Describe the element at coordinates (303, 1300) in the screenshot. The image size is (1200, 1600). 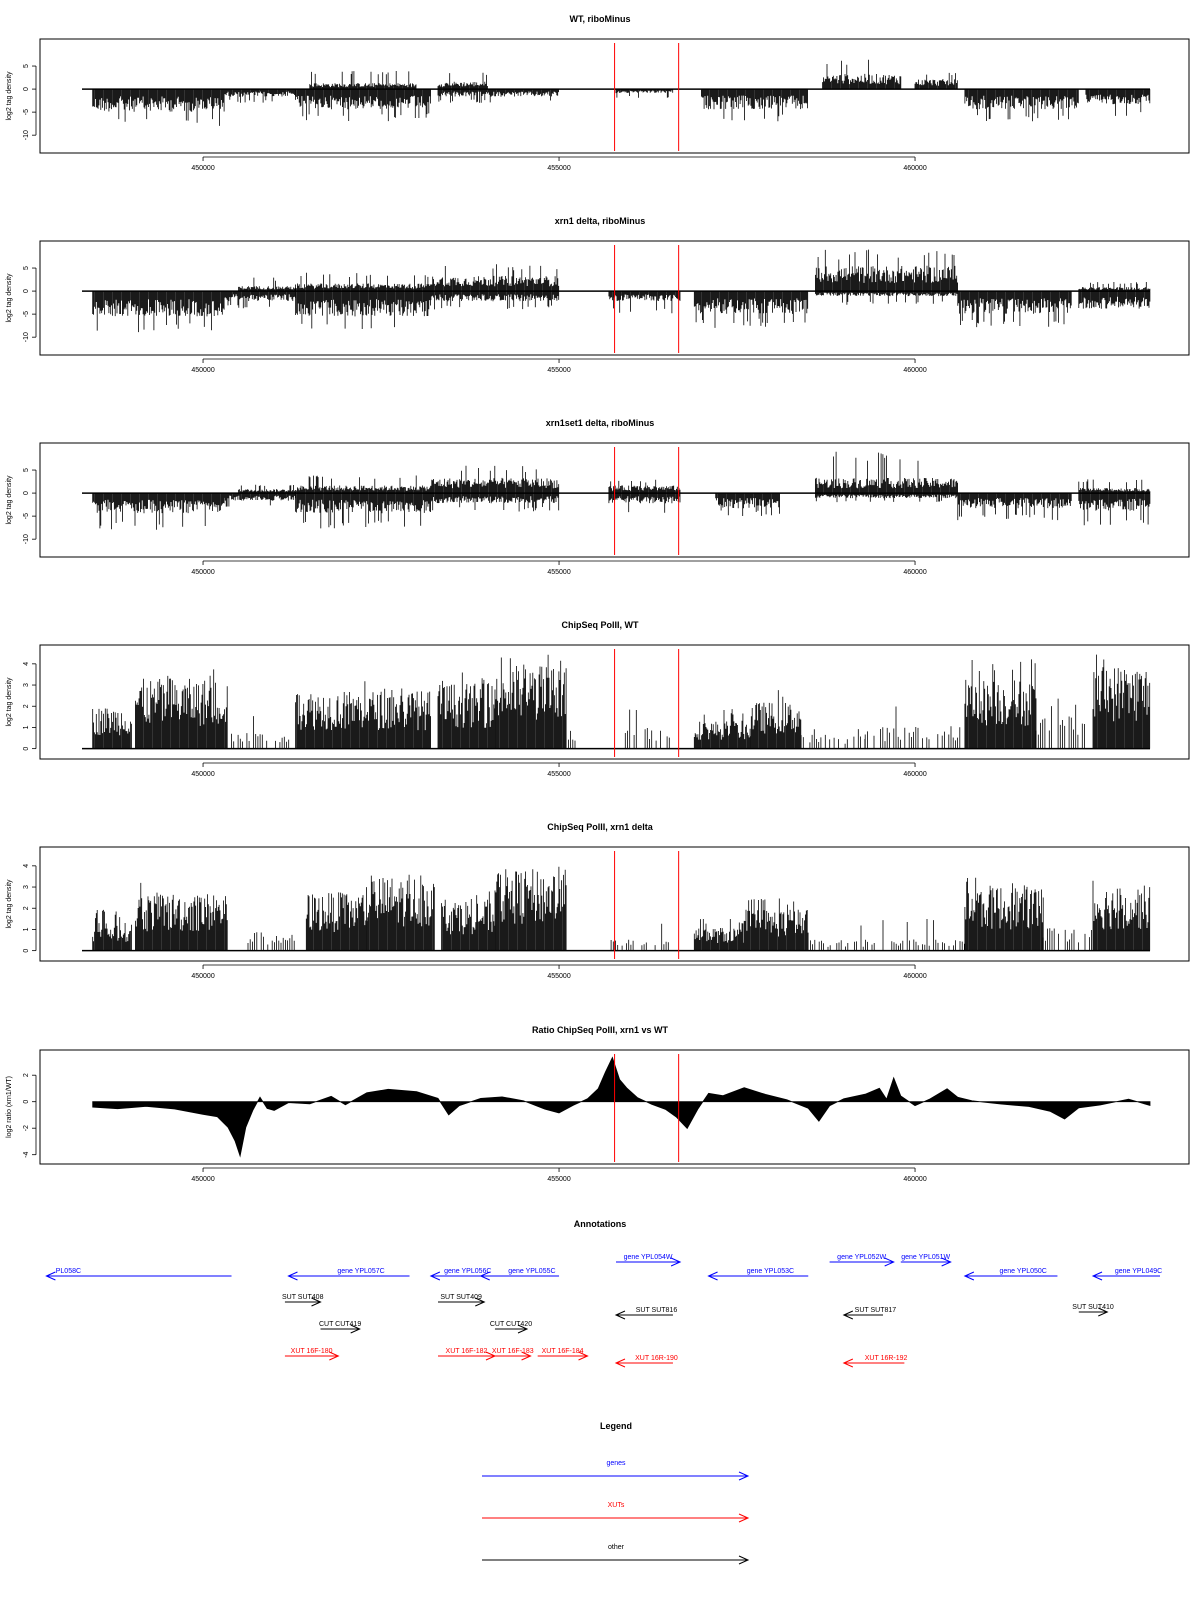
I see `annotation-feature: SUT SUT408` at that location.